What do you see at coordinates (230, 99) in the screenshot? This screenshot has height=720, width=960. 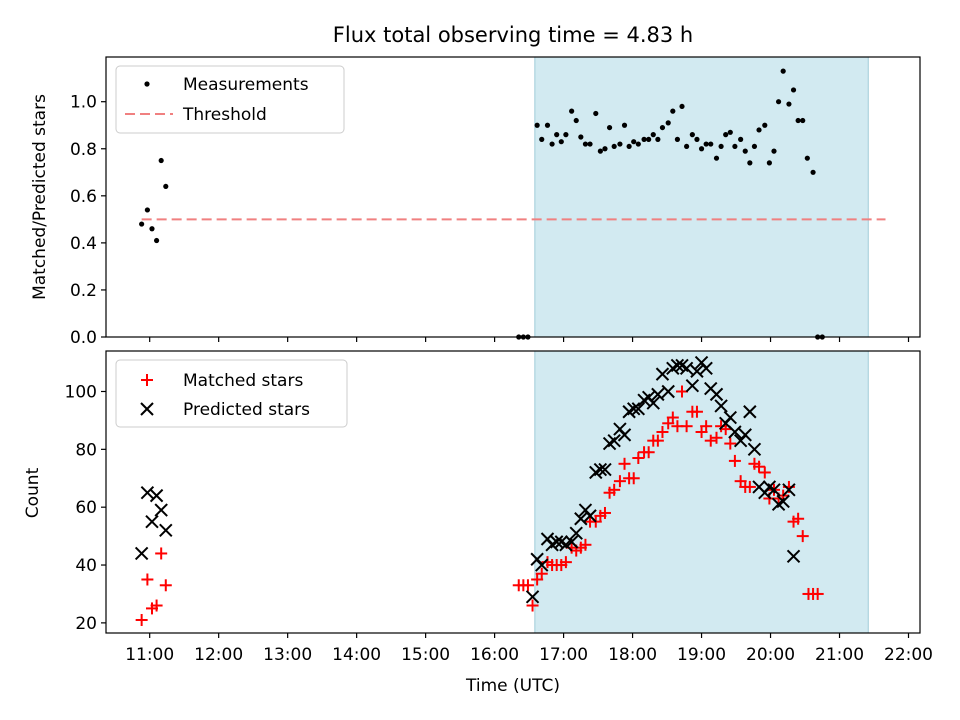 I see `legend: Measurements Threshold` at bounding box center [230, 99].